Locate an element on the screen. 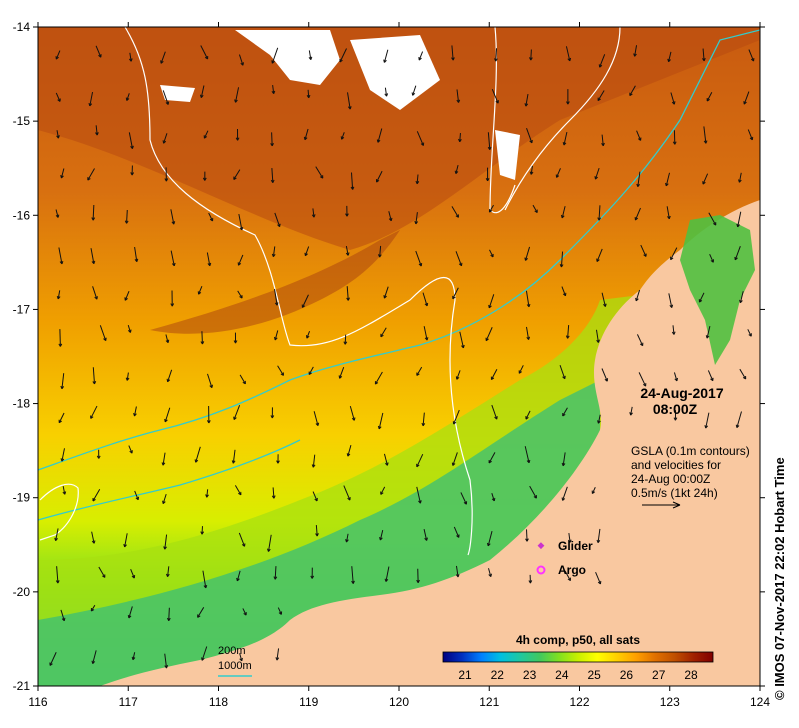  velocity-scale-arrow is located at coordinates (661, 505).